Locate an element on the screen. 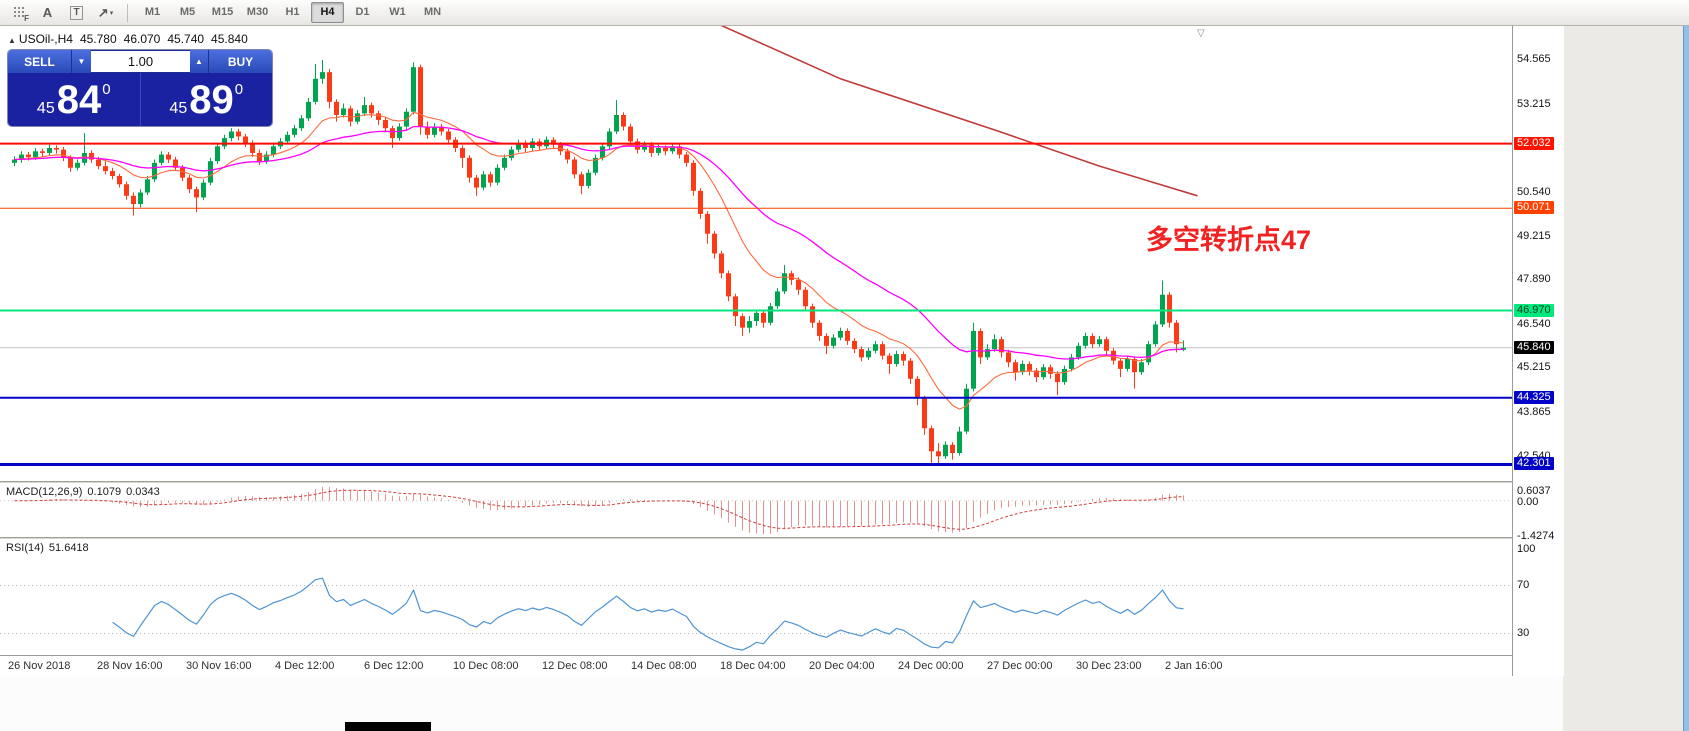  time-label: 26 Nov 2018 is located at coordinates (39, 666).